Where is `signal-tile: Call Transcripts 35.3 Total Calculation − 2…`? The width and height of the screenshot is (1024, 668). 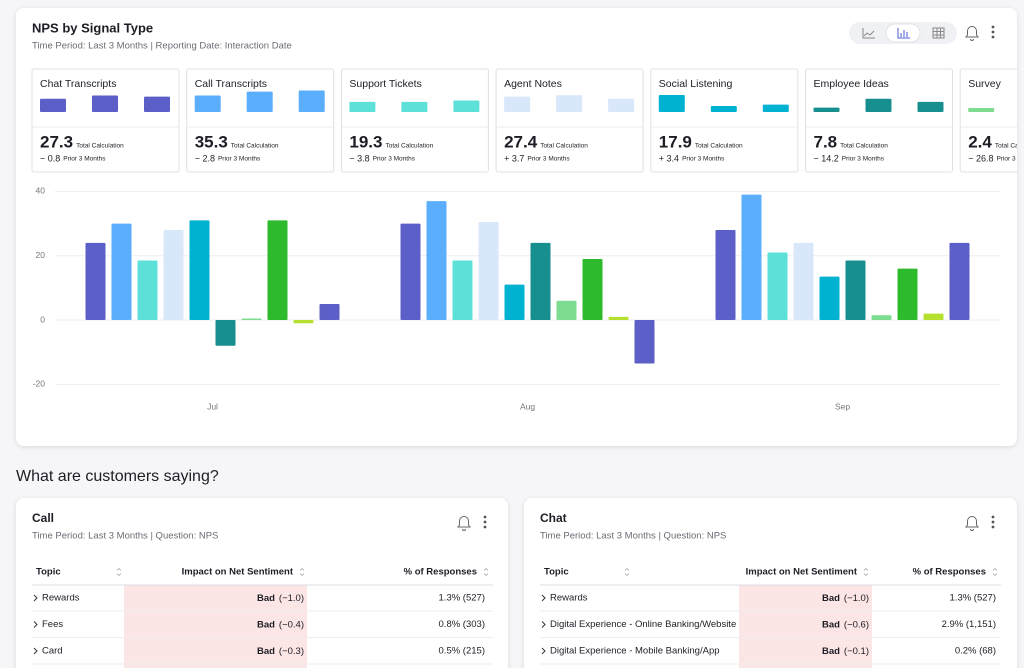 signal-tile: Call Transcripts 35.3 Total Calculation − 2… is located at coordinates (260, 120).